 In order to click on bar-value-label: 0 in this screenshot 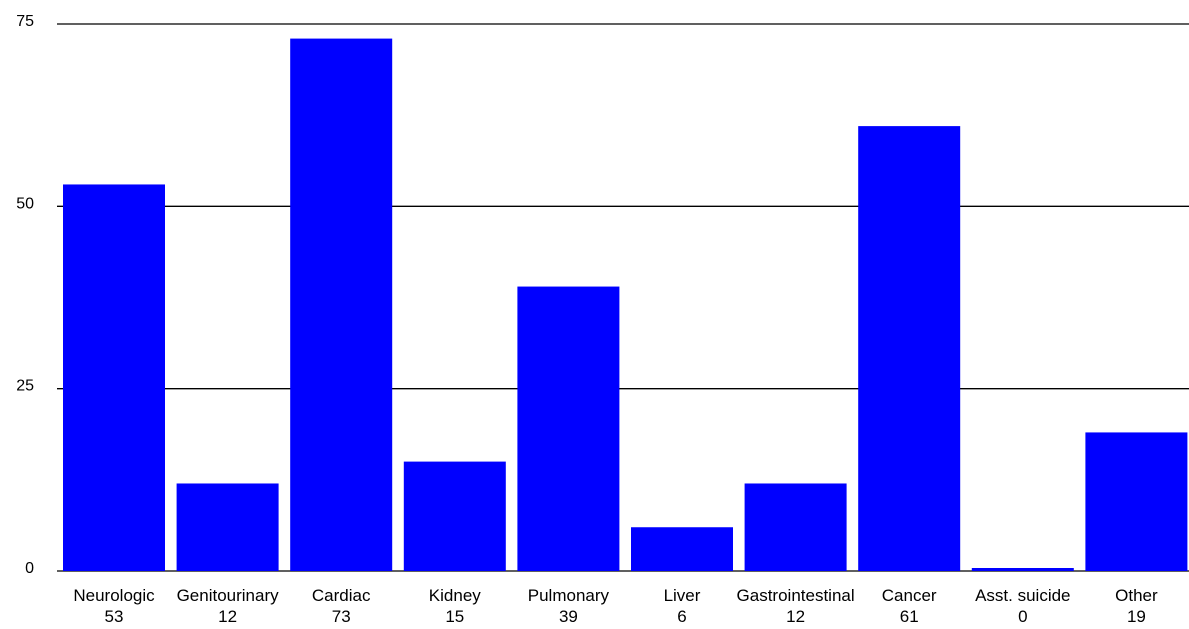, I will do `click(1022, 616)`.